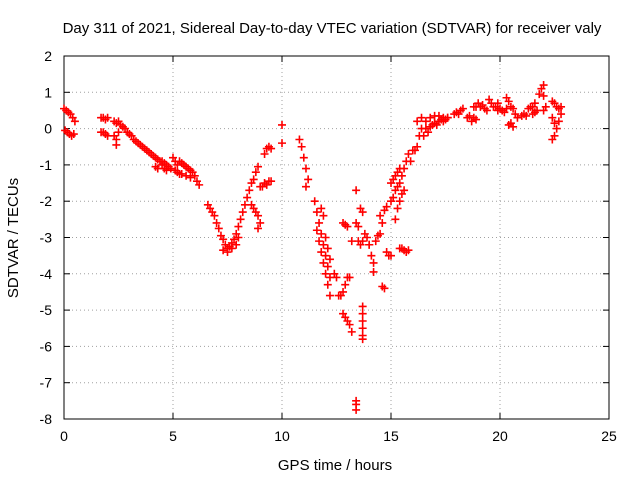 The width and height of the screenshot is (640, 480). I want to click on y-tick-label: -7, so click(46, 383).